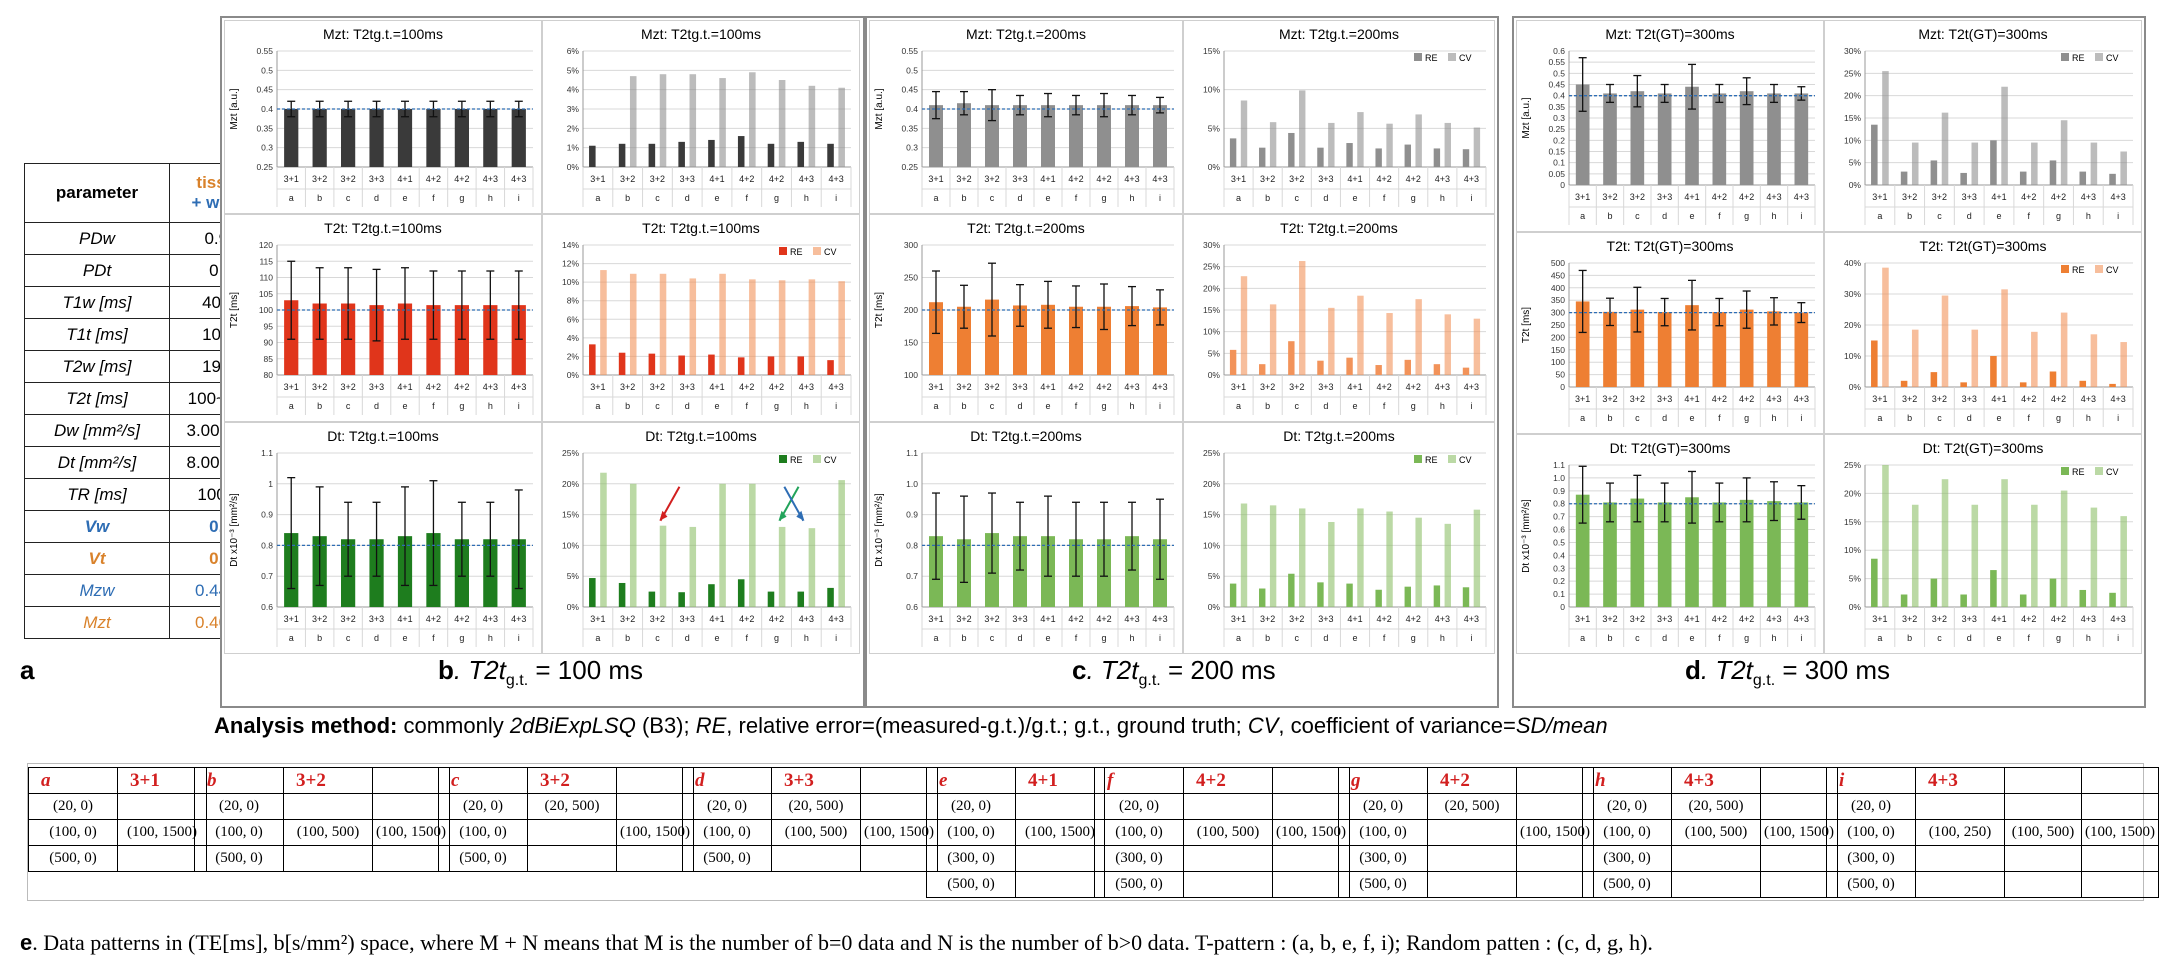  Describe the element at coordinates (2065, 57) in the screenshot. I see `legend-swatch` at that location.